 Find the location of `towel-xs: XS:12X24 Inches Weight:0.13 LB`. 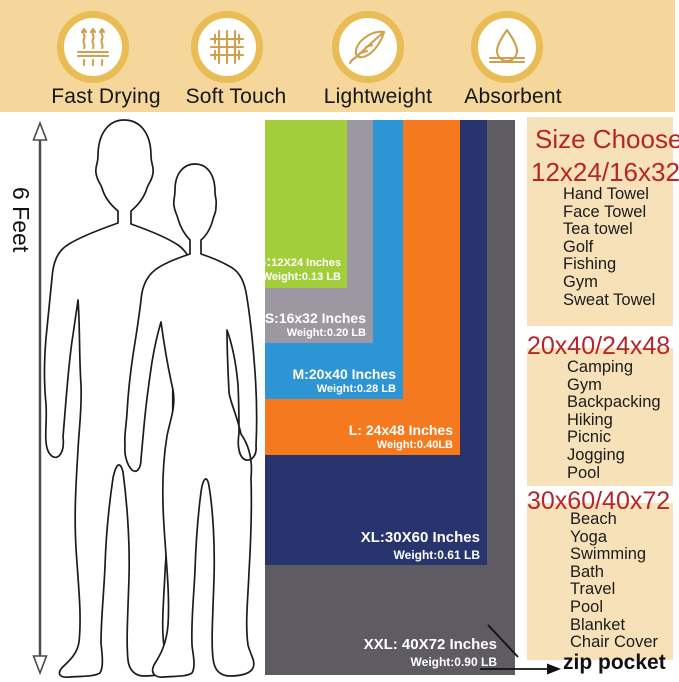

towel-xs: XS:12X24 Inches Weight:0.13 LB is located at coordinates (296, 204).